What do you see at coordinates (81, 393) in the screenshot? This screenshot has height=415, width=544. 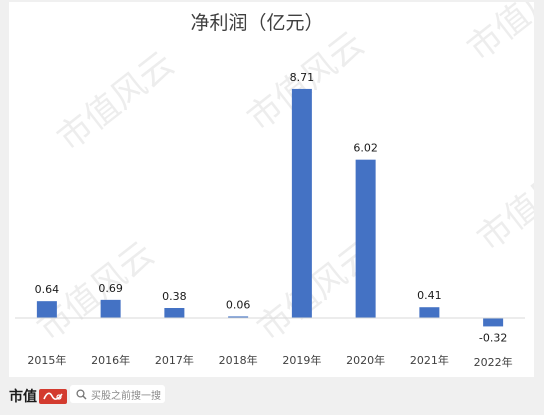 I see `search-icon` at bounding box center [81, 393].